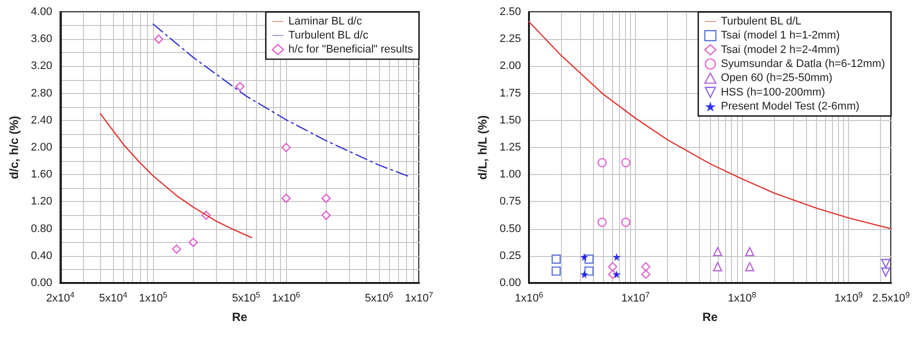  Describe the element at coordinates (41, 256) in the screenshot. I see `y-tick-label: 0.40` at that location.